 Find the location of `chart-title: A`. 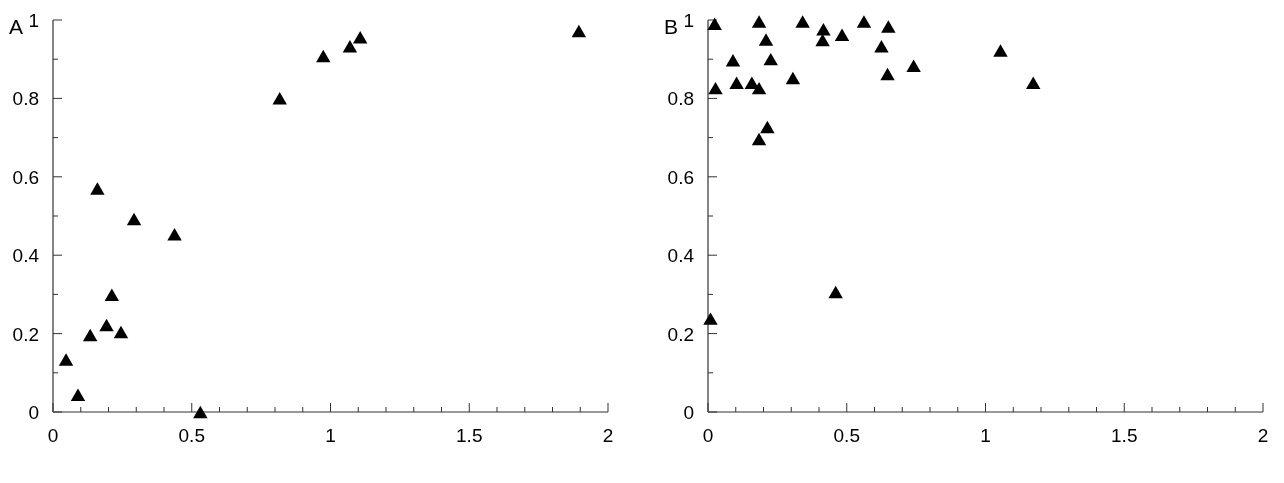

chart-title: A is located at coordinates (16, 26).